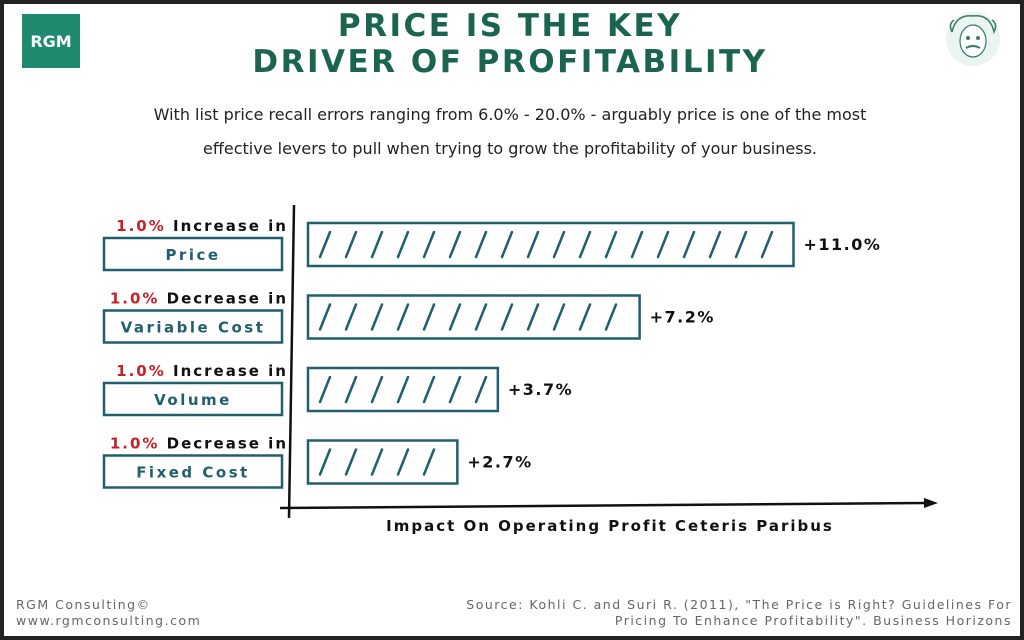 This screenshot has width=1024, height=640. Describe the element at coordinates (499, 462) in the screenshot. I see `data-label: +2.7%` at that location.